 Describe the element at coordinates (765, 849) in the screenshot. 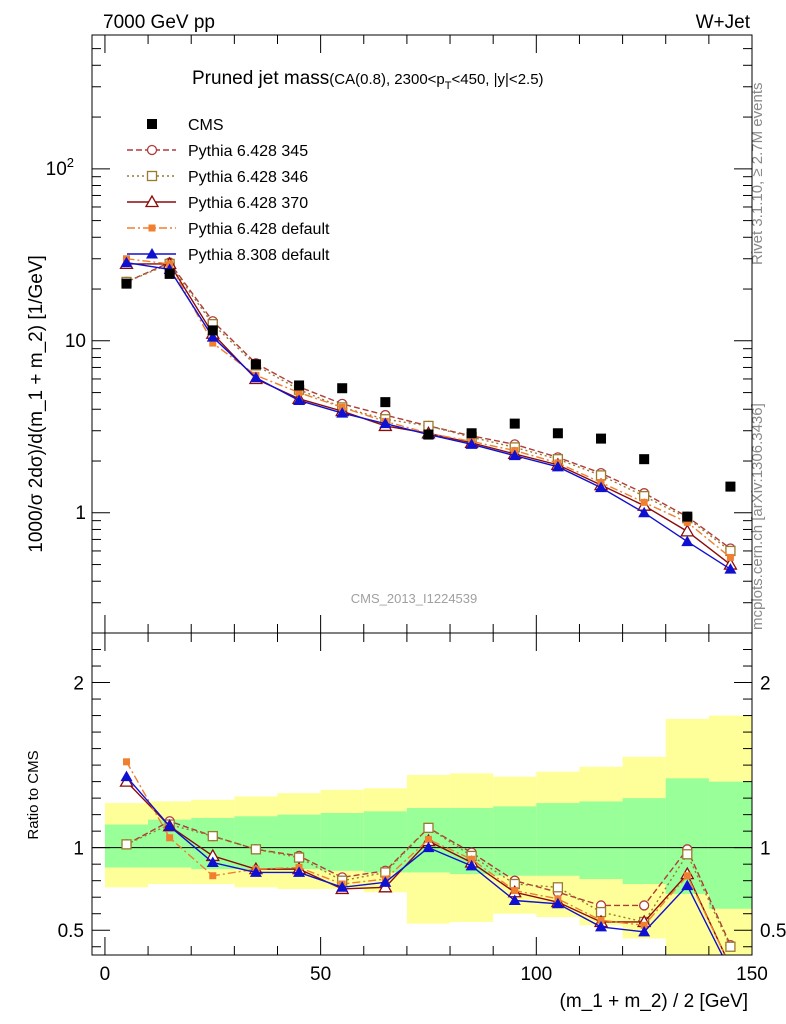

I see `ratio-tick-label-right: 1` at that location.